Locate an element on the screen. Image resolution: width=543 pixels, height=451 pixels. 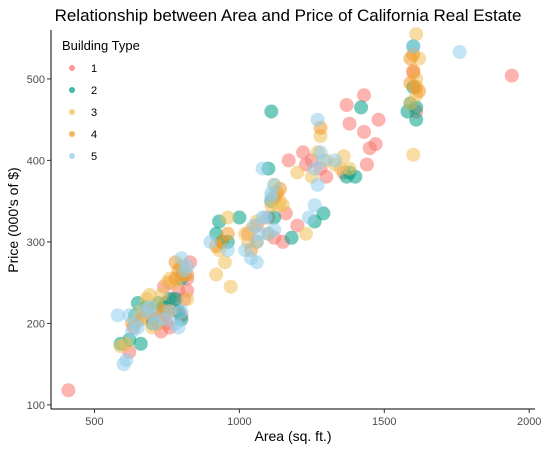
legend: Building Type 1 2 3 4 5 is located at coordinates (101, 100).